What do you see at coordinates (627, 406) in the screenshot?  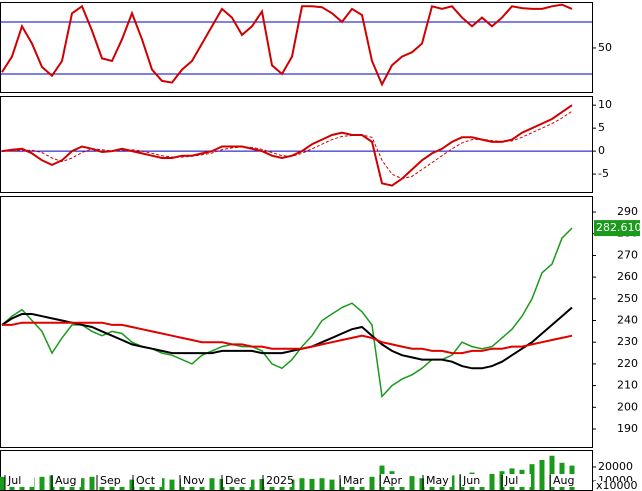 I see `y-tick-label: 200` at bounding box center [627, 406].